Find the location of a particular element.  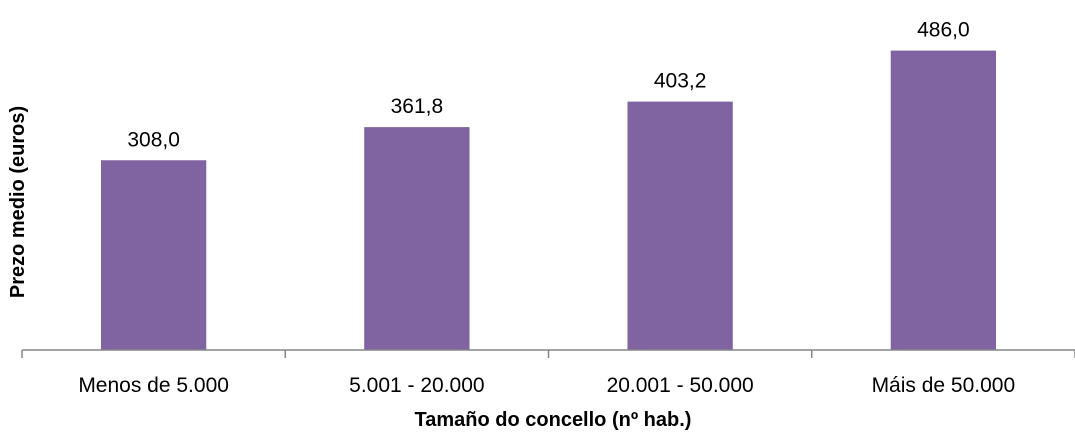

x-tick-label: 20.001 - 50.000 is located at coordinates (680, 385).